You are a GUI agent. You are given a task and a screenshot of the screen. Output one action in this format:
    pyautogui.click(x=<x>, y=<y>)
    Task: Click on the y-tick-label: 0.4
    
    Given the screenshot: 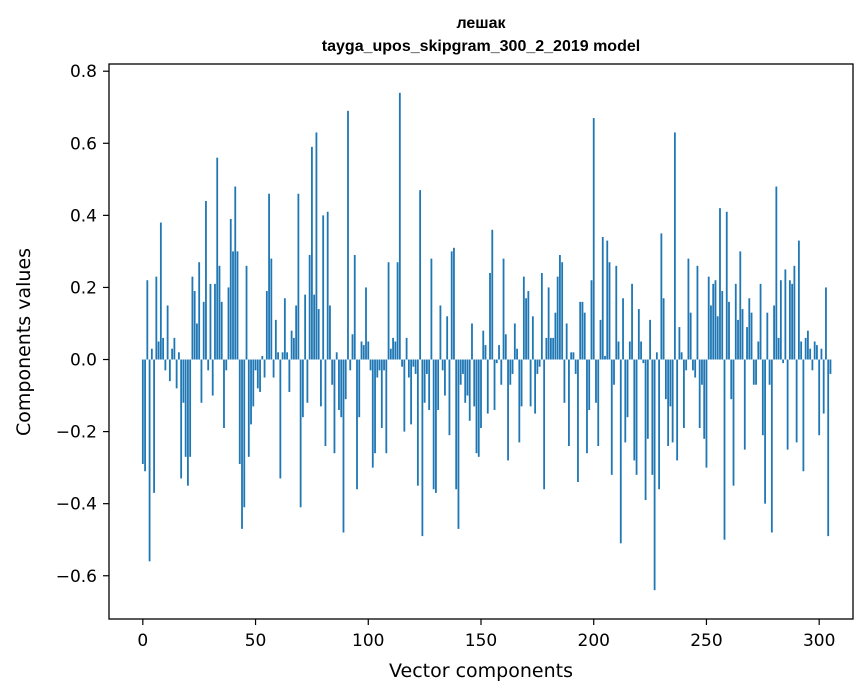 What is the action you would take?
    pyautogui.click(x=83, y=216)
    